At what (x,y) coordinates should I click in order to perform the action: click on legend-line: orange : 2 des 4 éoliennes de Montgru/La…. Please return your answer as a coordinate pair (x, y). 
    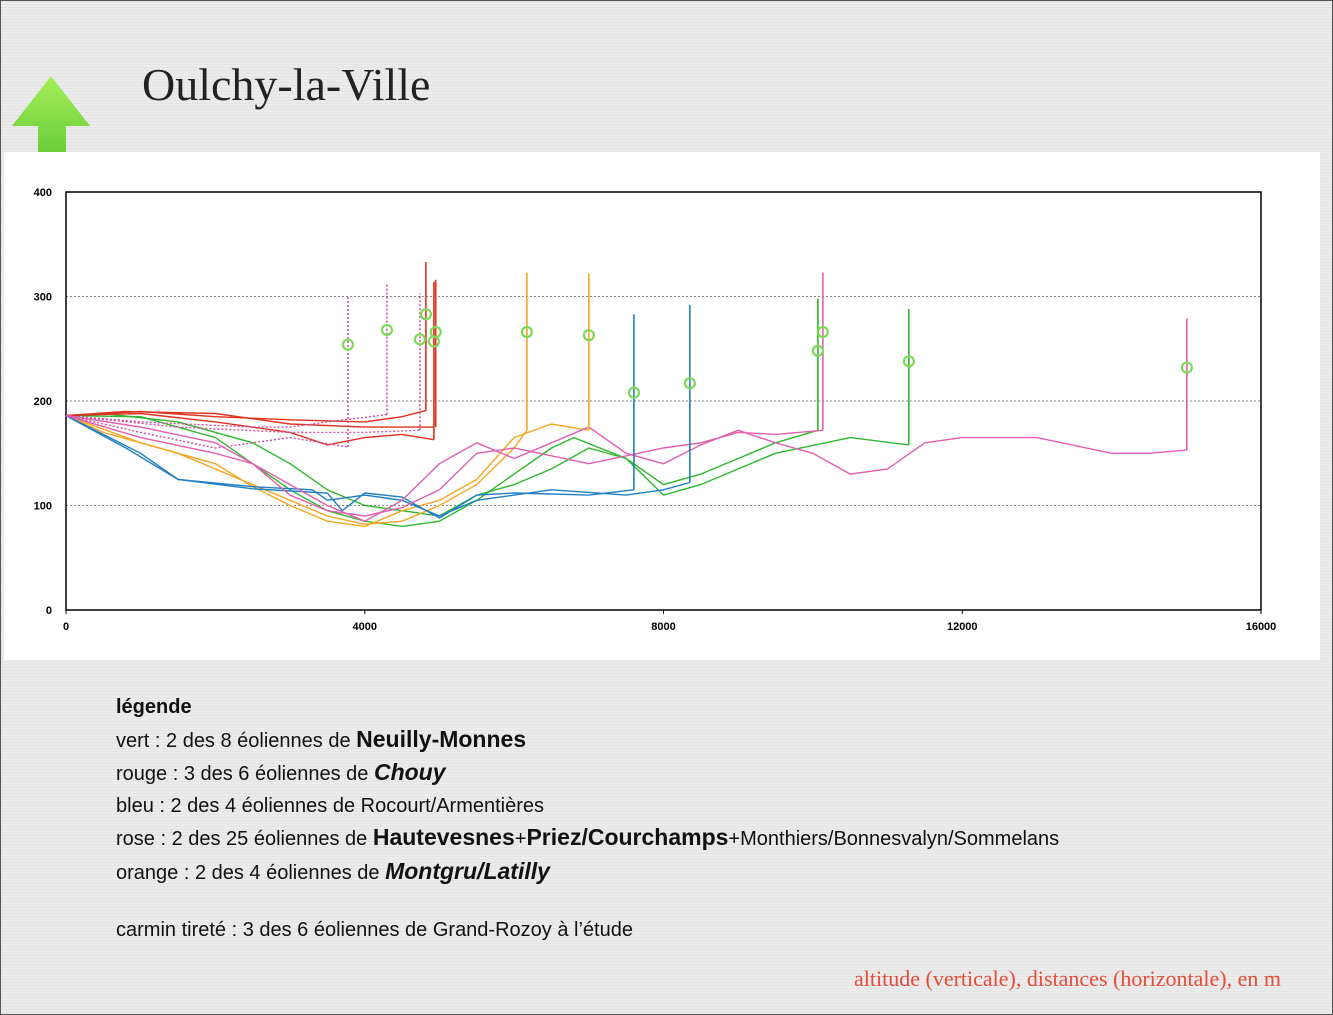
    Looking at the image, I should click on (587, 873).